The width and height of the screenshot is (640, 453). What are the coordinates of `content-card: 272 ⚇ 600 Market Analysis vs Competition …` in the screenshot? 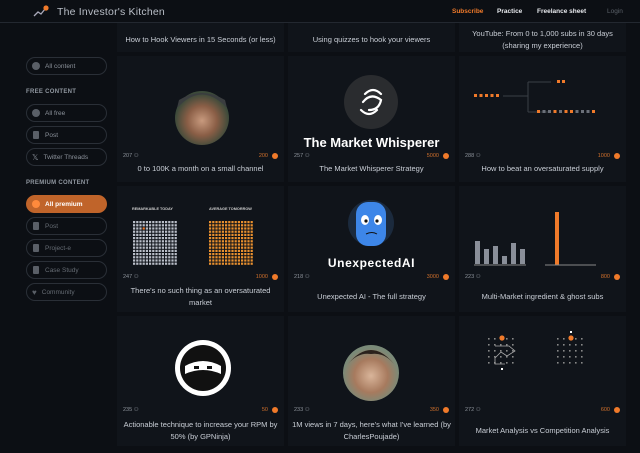 It's located at (542, 381).